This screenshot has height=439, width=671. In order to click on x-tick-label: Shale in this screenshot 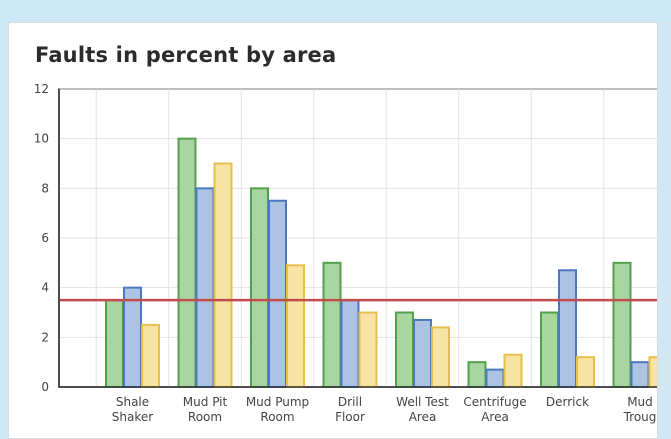, I will do `click(132, 402)`.